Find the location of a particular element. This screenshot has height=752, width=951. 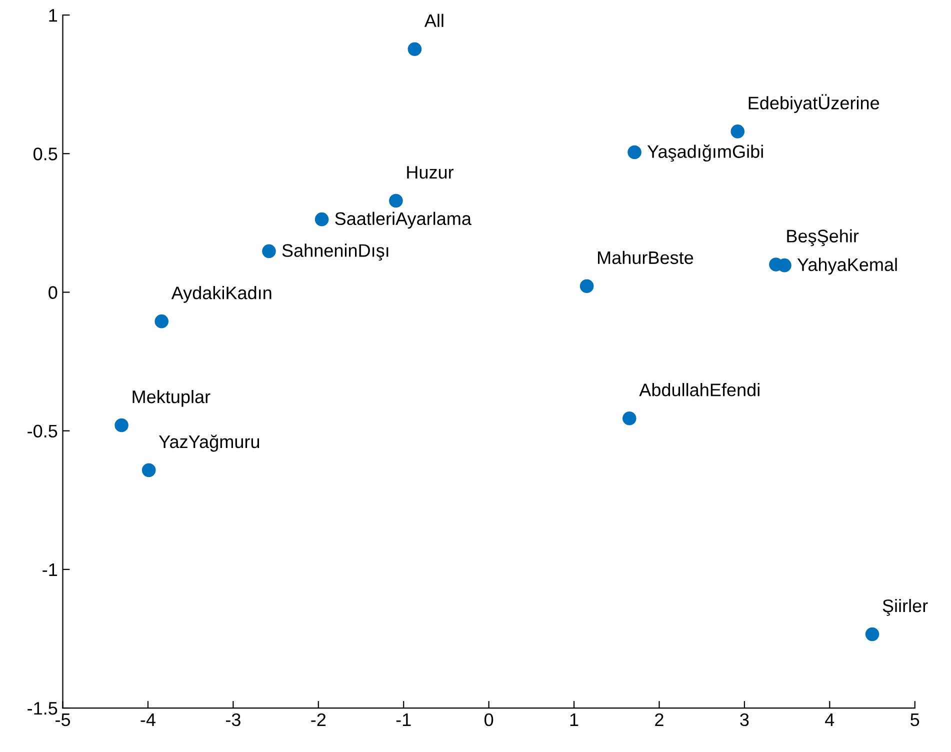

x-tick-label: -4 is located at coordinates (148, 720).